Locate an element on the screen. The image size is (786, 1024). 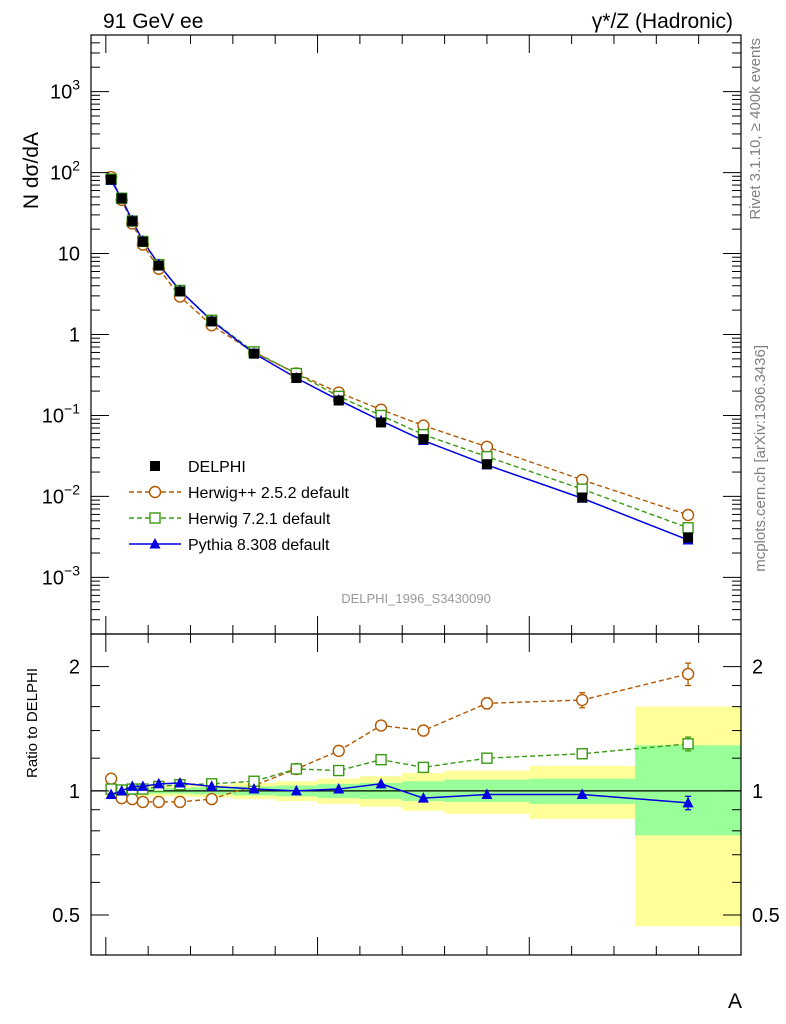
legend-label: Herwig++ 2.5.2 default is located at coordinates (269, 493).